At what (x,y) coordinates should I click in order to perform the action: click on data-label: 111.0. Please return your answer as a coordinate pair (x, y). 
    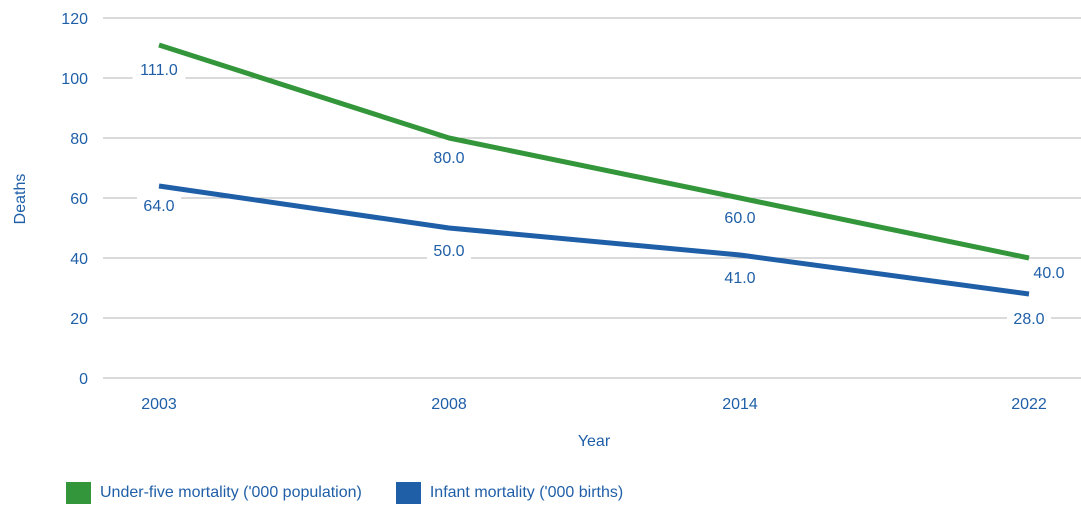
    Looking at the image, I should click on (159, 70).